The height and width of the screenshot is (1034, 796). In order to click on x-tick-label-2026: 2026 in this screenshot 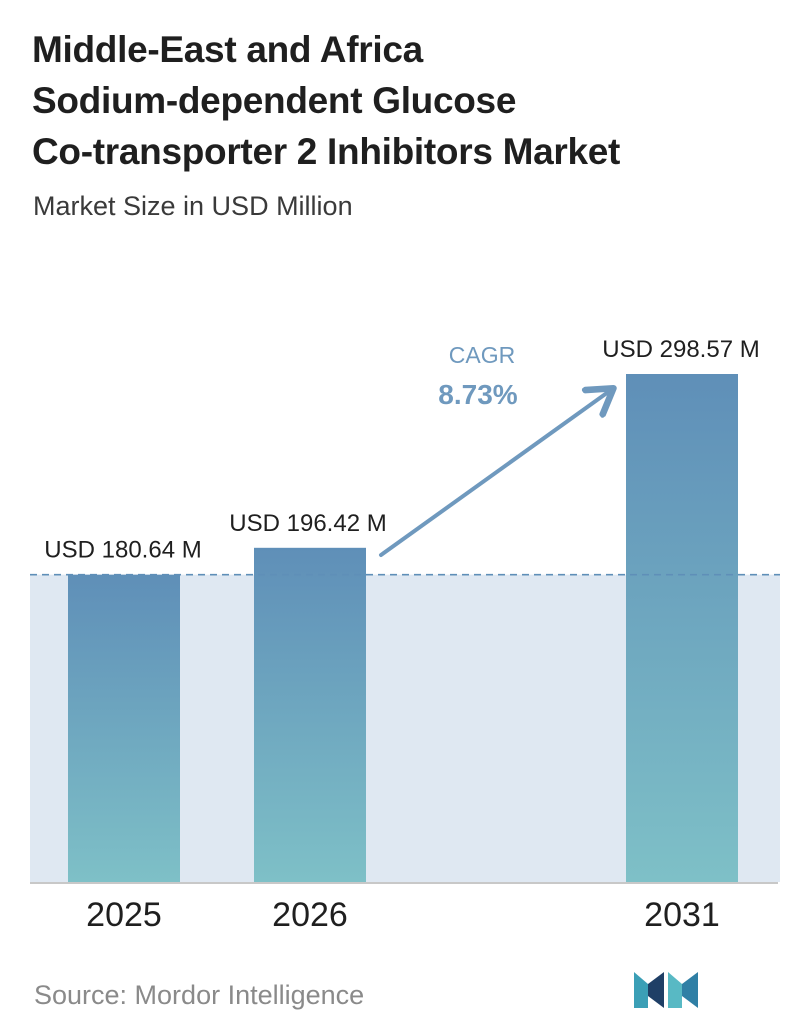, I will do `click(310, 915)`.